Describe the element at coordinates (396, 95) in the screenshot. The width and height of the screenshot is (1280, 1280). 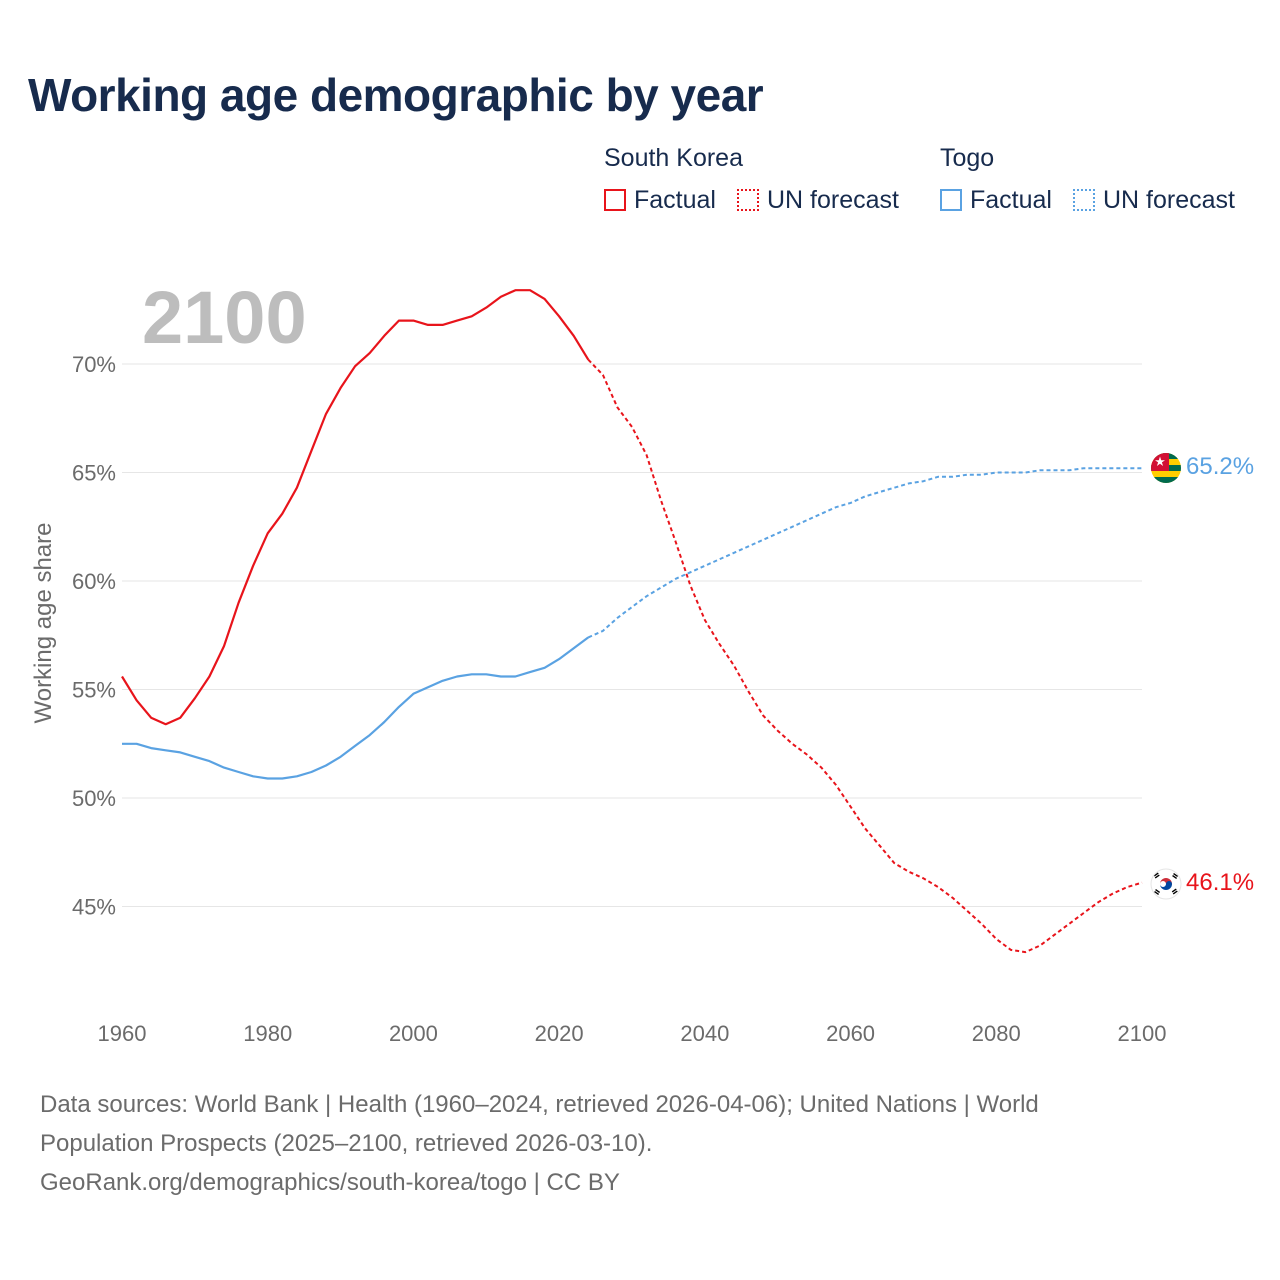
I see `chart-title: Working age demographic by year` at that location.